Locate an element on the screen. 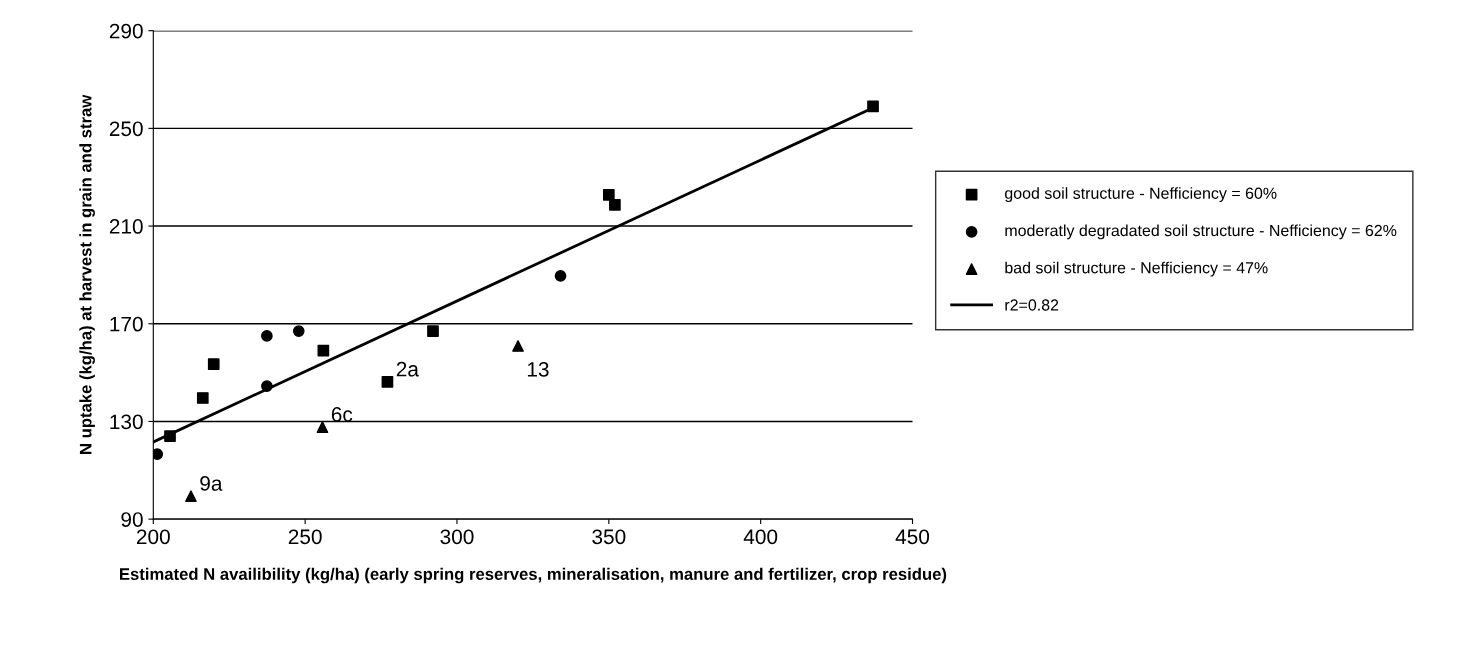  annotation: 9a is located at coordinates (211, 483).